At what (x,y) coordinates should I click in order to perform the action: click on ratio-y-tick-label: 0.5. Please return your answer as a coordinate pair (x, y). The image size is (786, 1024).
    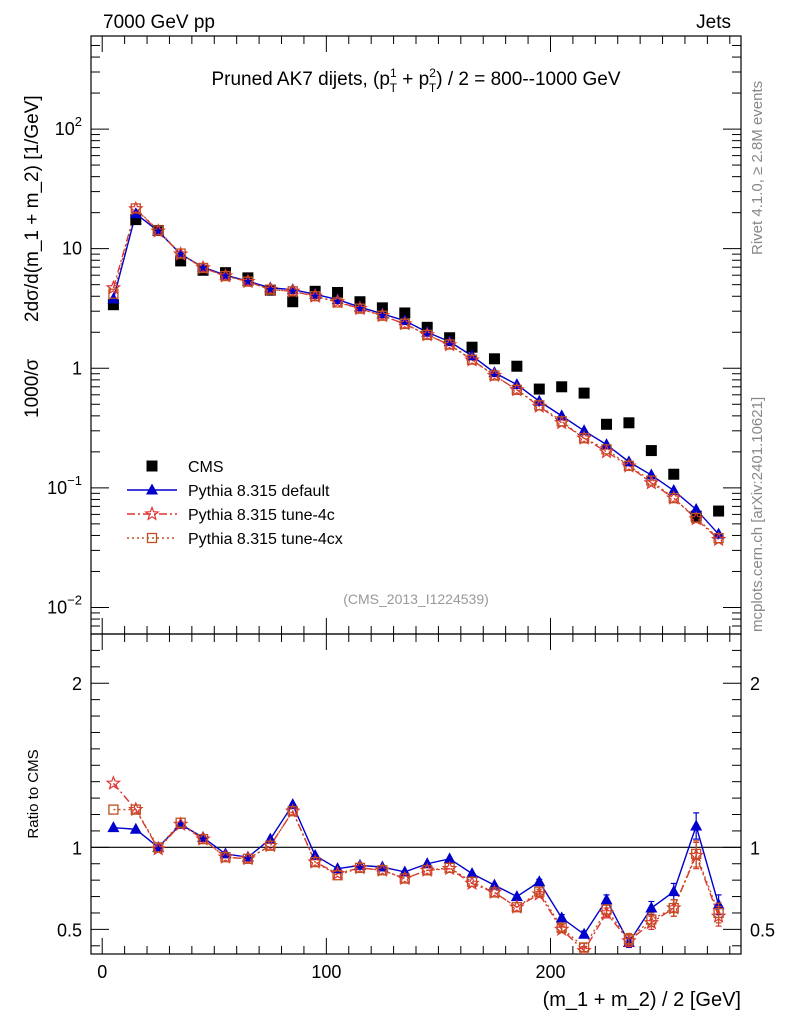
    Looking at the image, I should click on (69, 930).